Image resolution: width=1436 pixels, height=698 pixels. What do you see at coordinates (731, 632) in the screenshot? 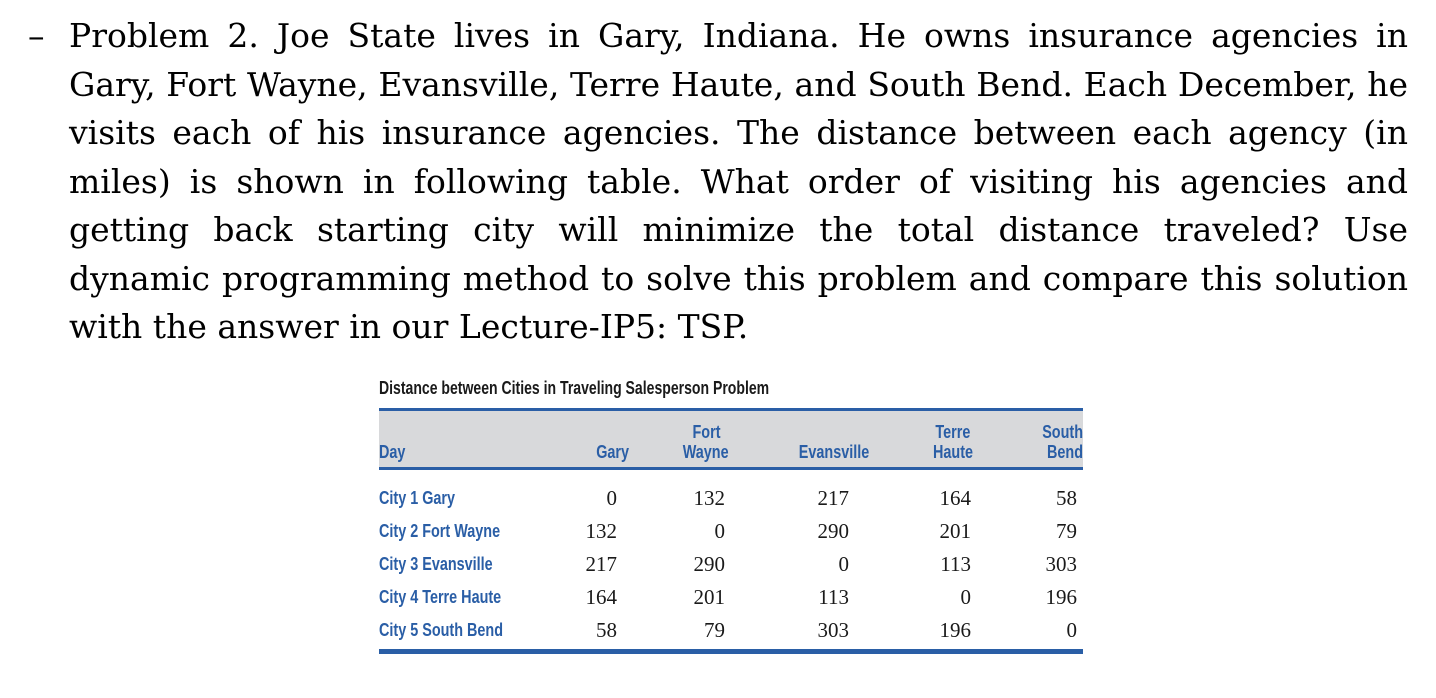
I see `table-row: City 5 South Bend 58 79 303 196 0` at bounding box center [731, 632].